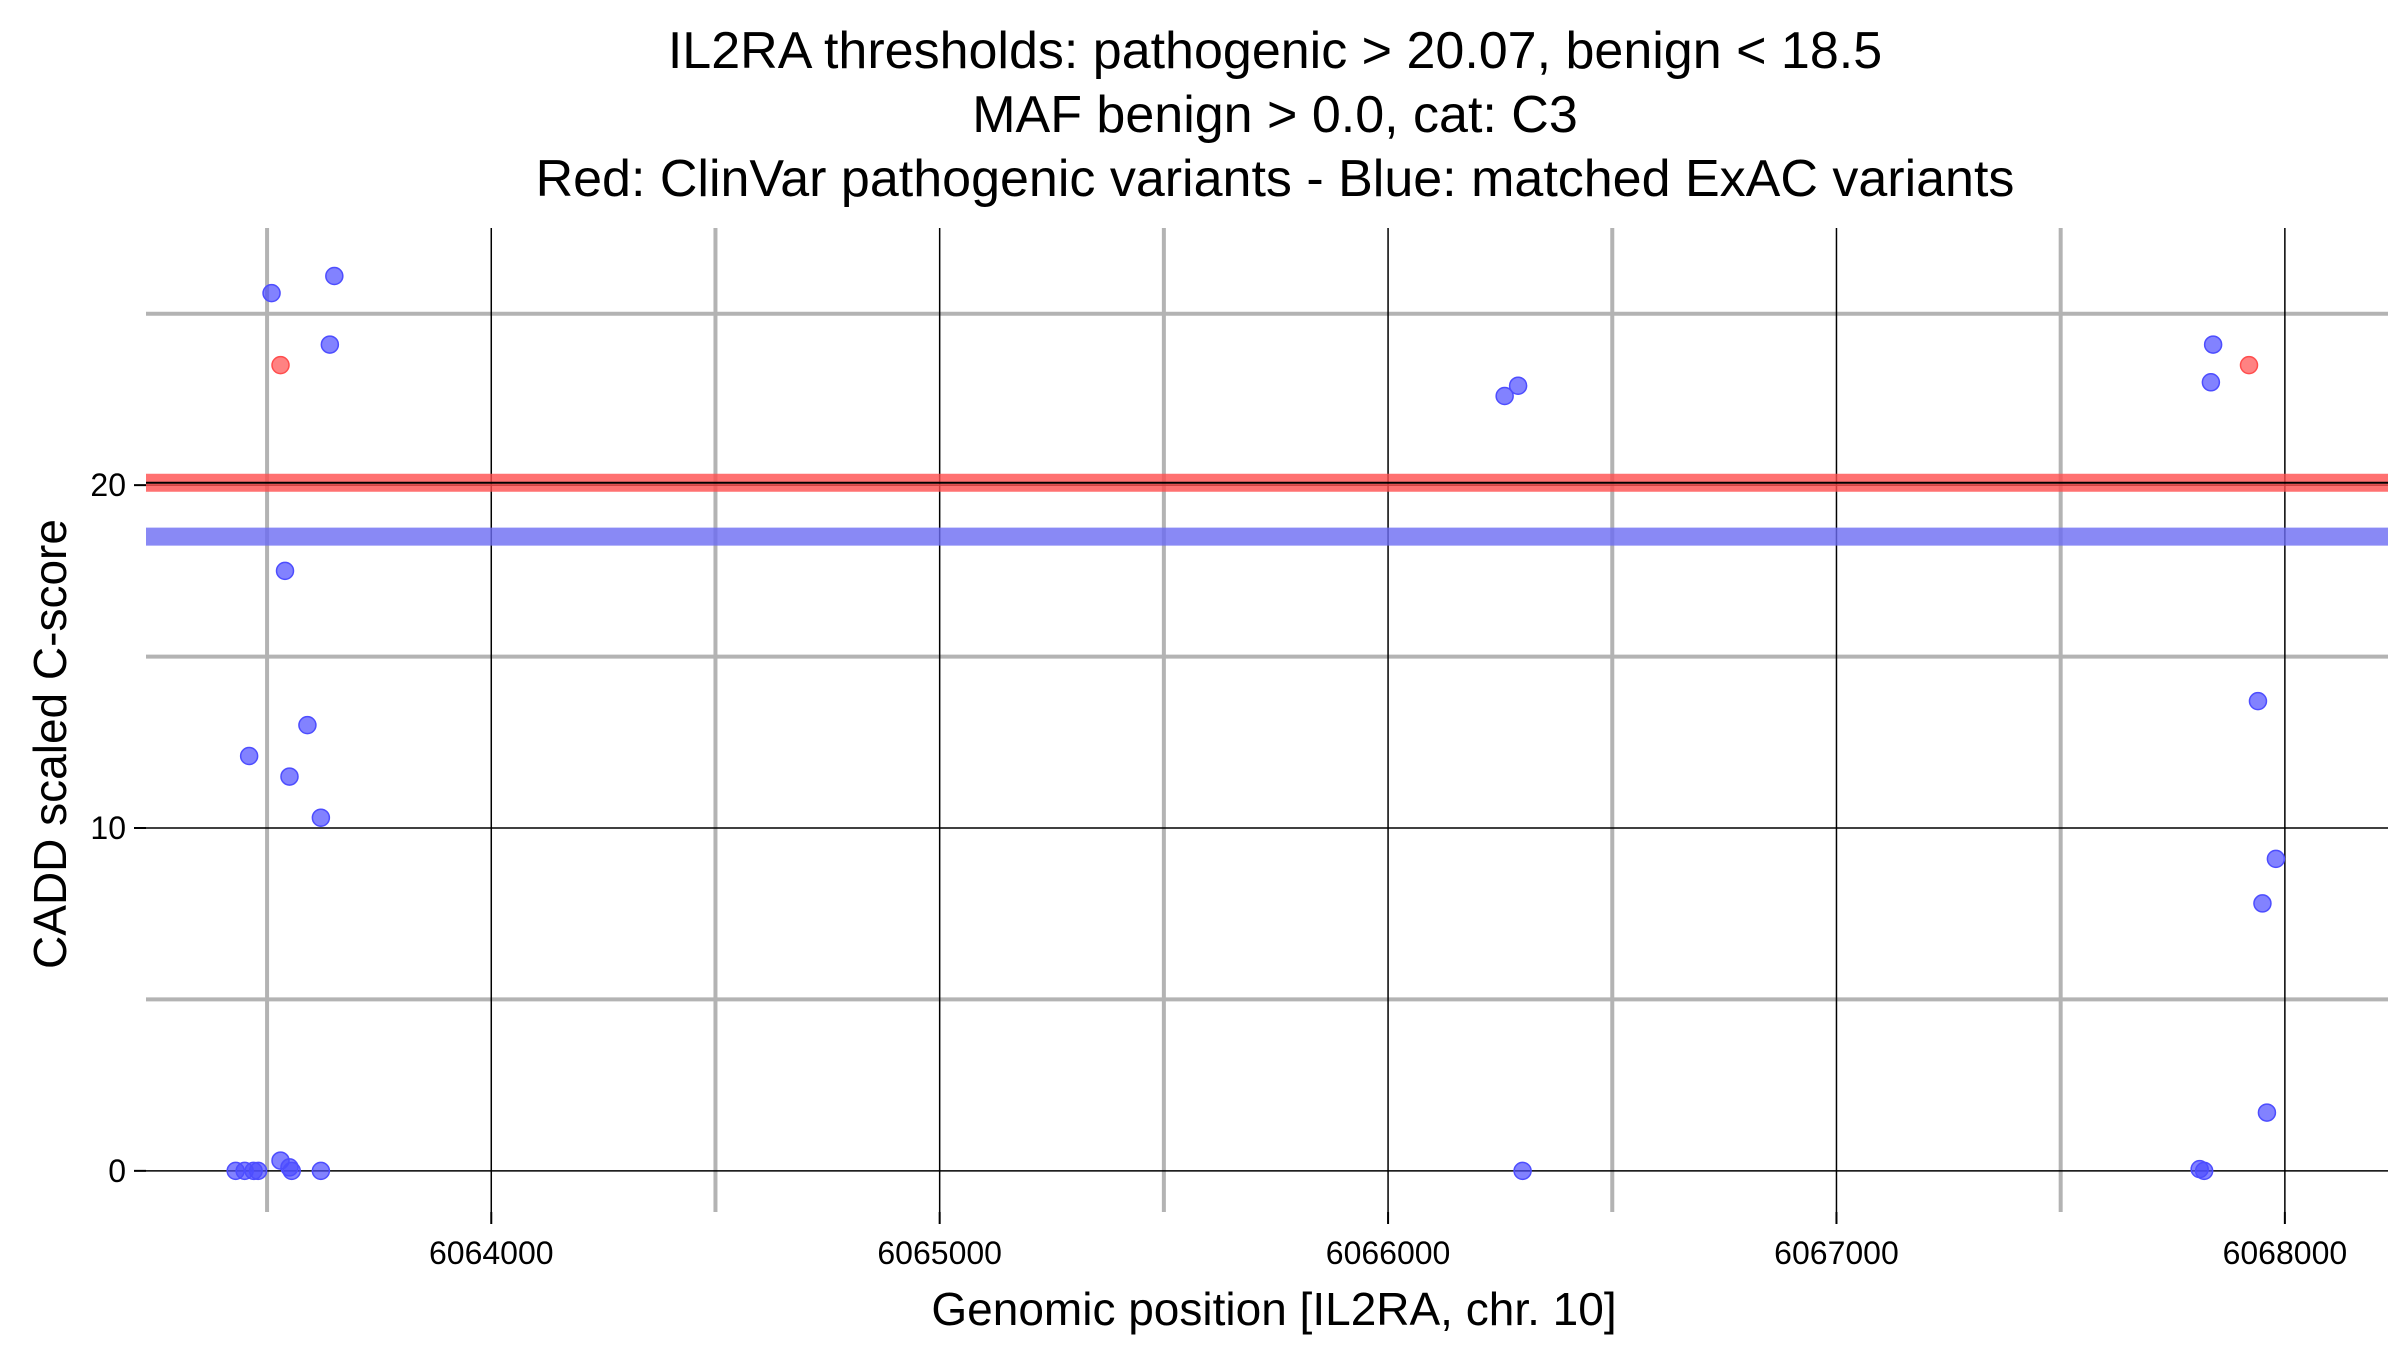  What do you see at coordinates (1273, 1309) in the screenshot?
I see `x-axis-label: Genomic position [IL2RA, chr. 10]` at bounding box center [1273, 1309].